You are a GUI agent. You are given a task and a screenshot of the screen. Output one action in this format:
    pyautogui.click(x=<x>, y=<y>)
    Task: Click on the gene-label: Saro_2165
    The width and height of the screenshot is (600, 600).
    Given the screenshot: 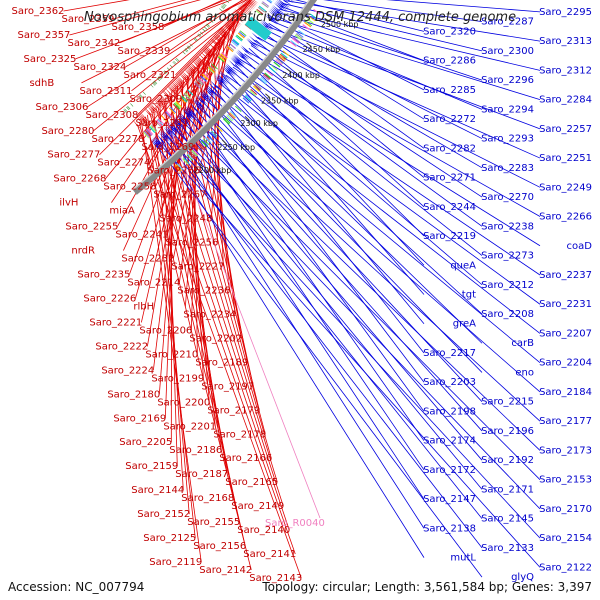 What is the action you would take?
    pyautogui.click(x=251, y=482)
    